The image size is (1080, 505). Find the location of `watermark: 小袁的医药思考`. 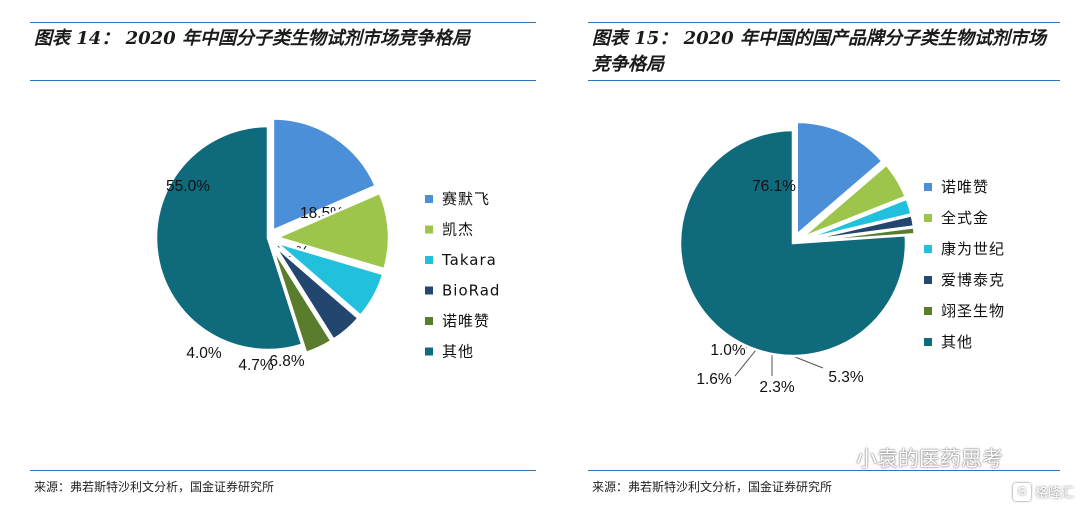

watermark: 小袁的医药思考 is located at coordinates (910, 458).